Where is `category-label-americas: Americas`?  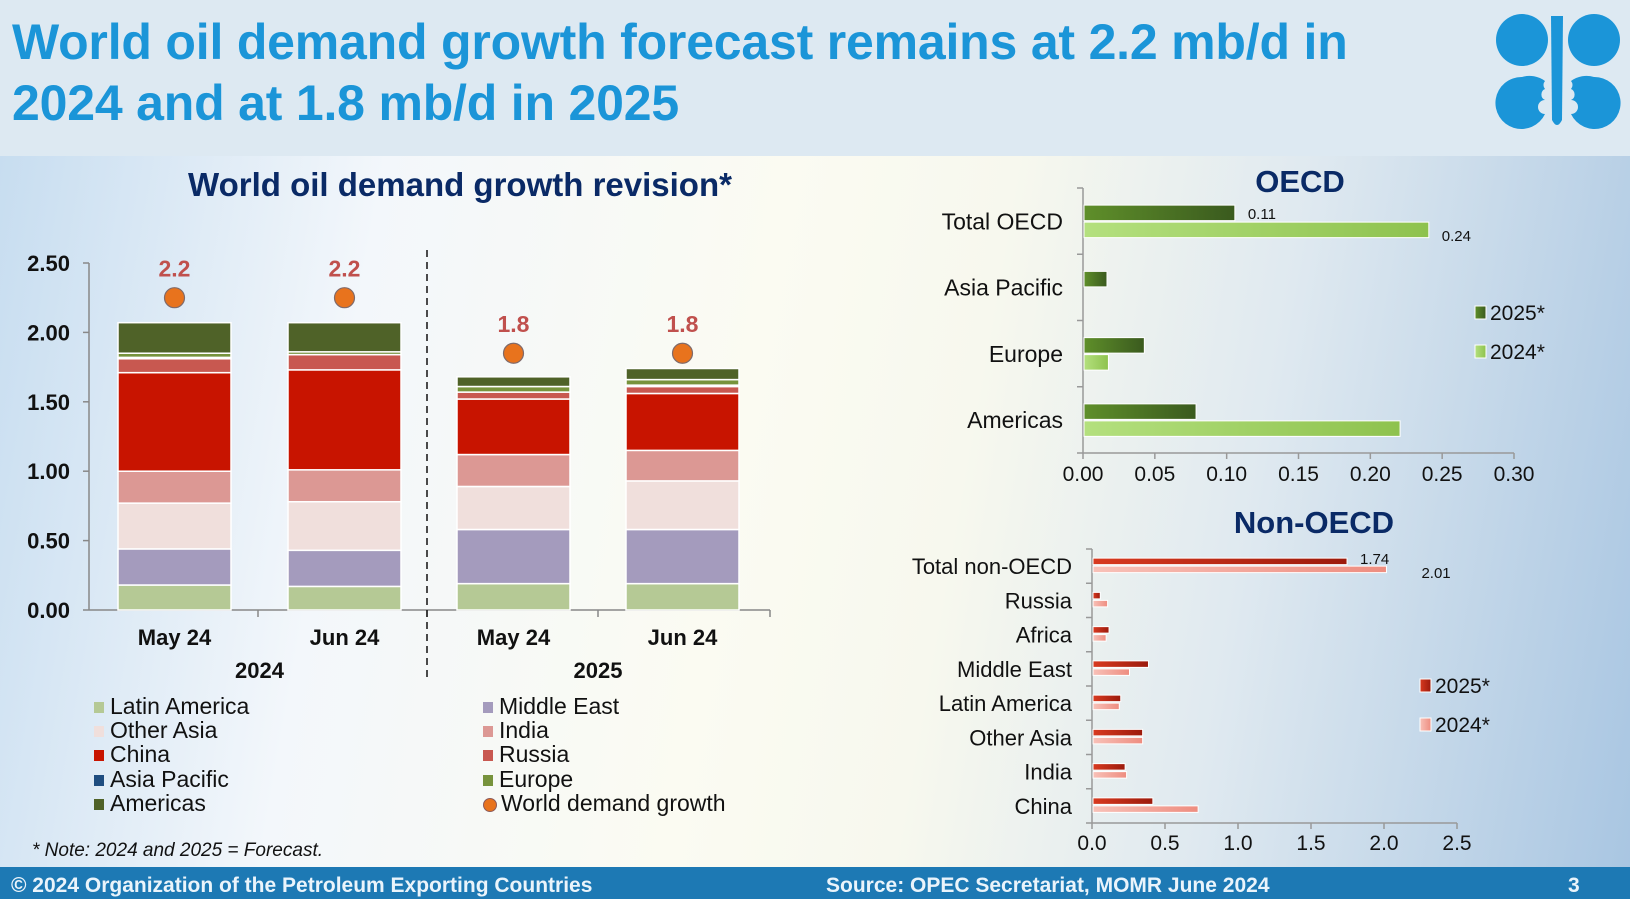 category-label-americas: Americas is located at coordinates (1015, 420).